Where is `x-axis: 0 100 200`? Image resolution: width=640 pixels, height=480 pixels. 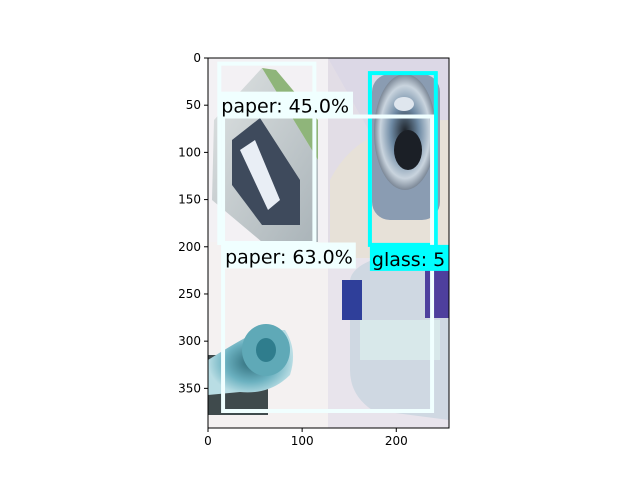
x-axis: 0 100 200 is located at coordinates (306, 438).